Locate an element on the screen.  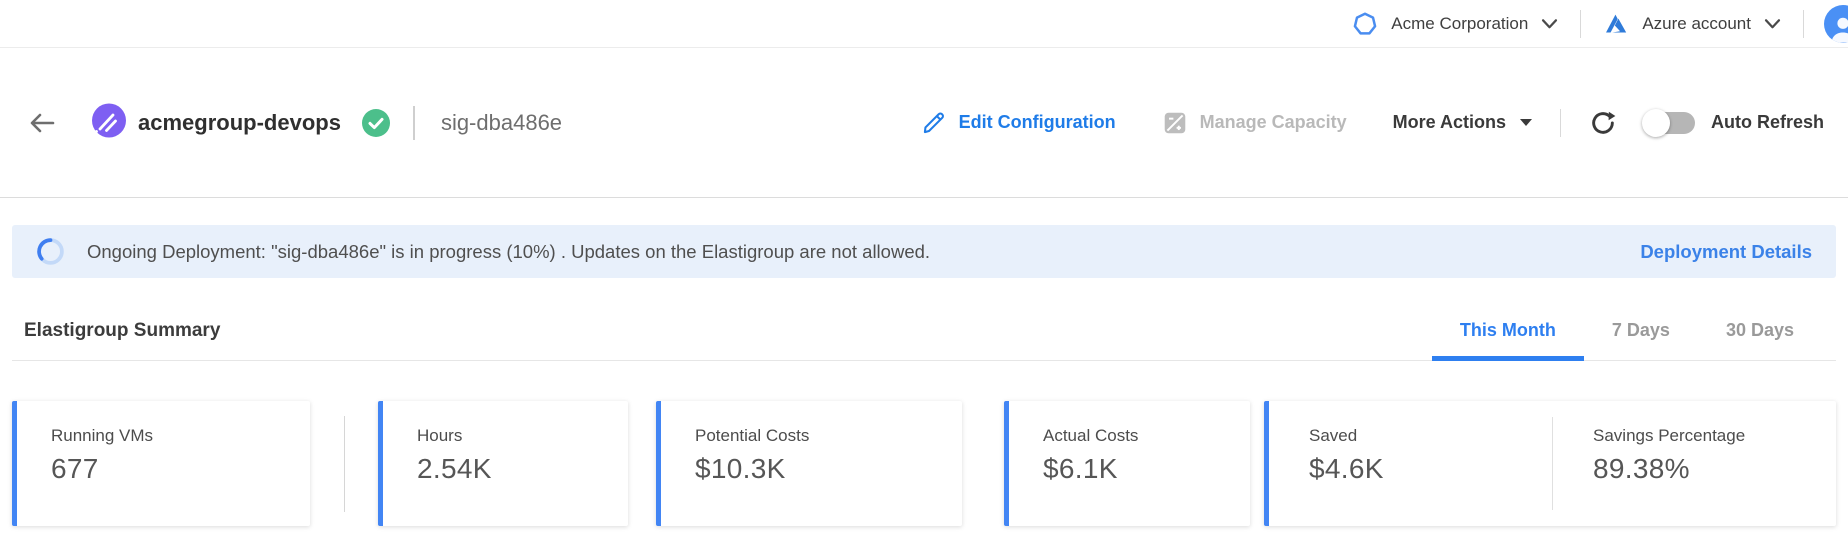
saved-section: Saved $4.6K is located at coordinates (1410, 463).